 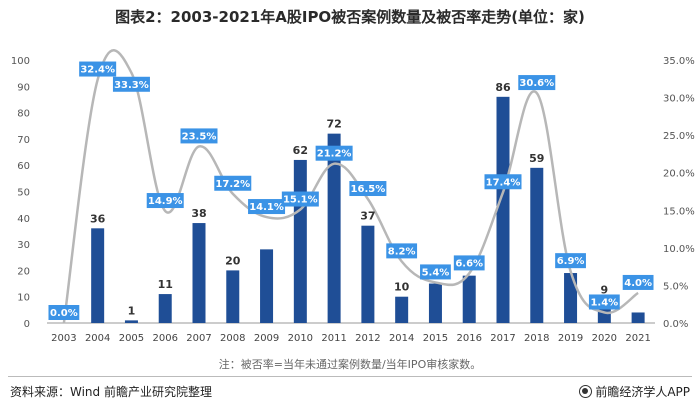 I want to click on rate-value-label: 4.0%, so click(x=638, y=283).